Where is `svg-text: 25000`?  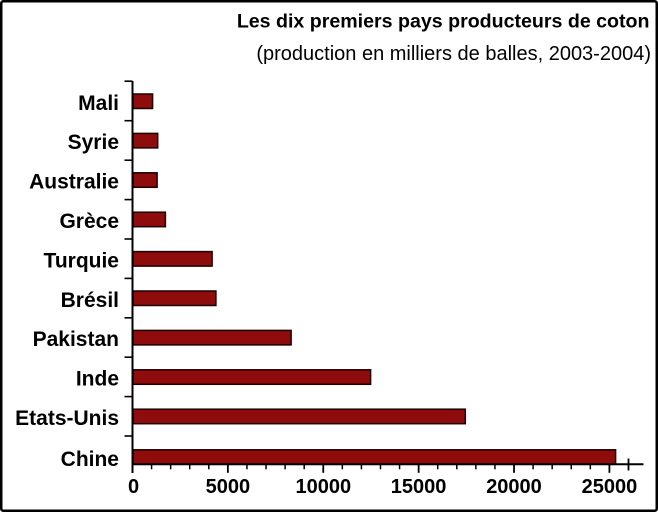 svg-text: 25000 is located at coordinates (610, 487).